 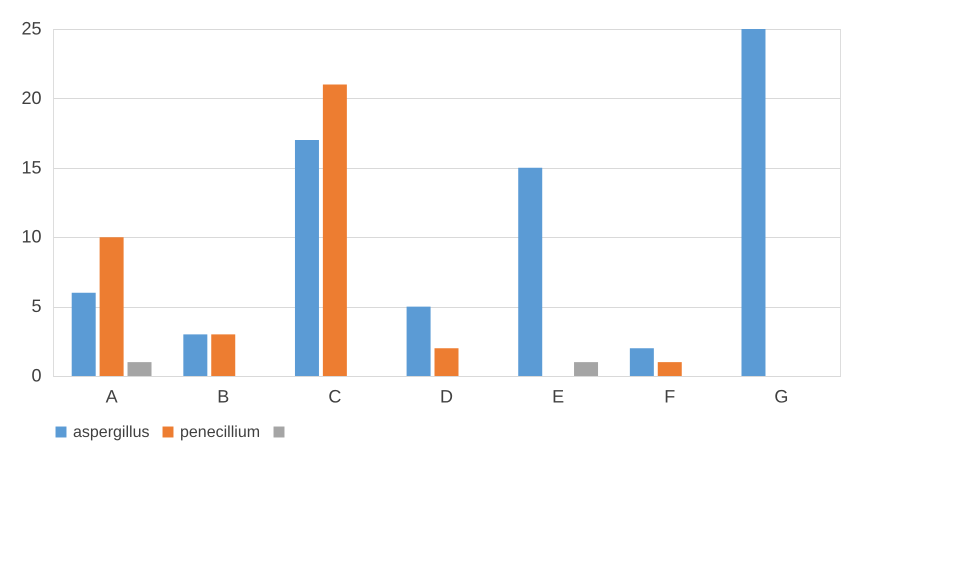 What do you see at coordinates (111, 432) in the screenshot?
I see `legend-label: aspergillus` at bounding box center [111, 432].